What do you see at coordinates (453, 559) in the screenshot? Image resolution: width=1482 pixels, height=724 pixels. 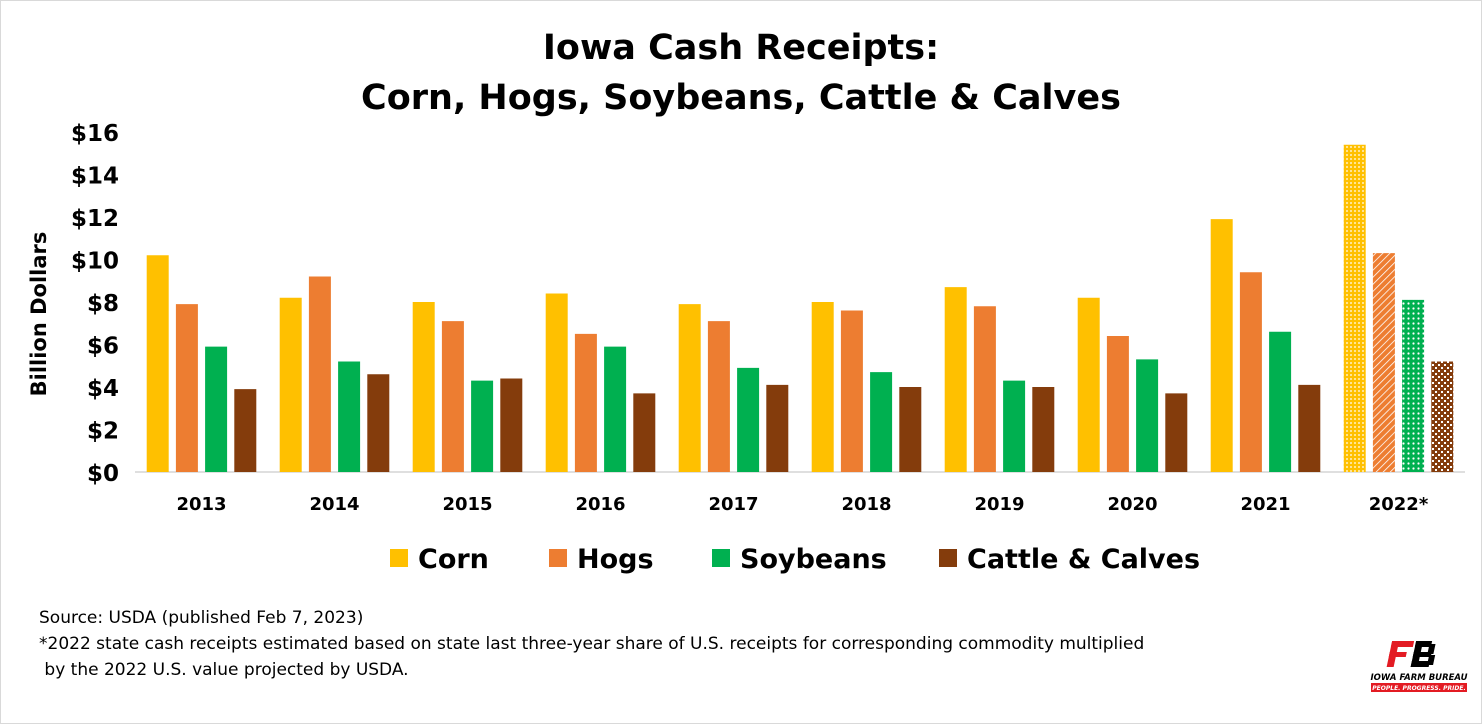 I see `legend-label: Corn` at bounding box center [453, 559].